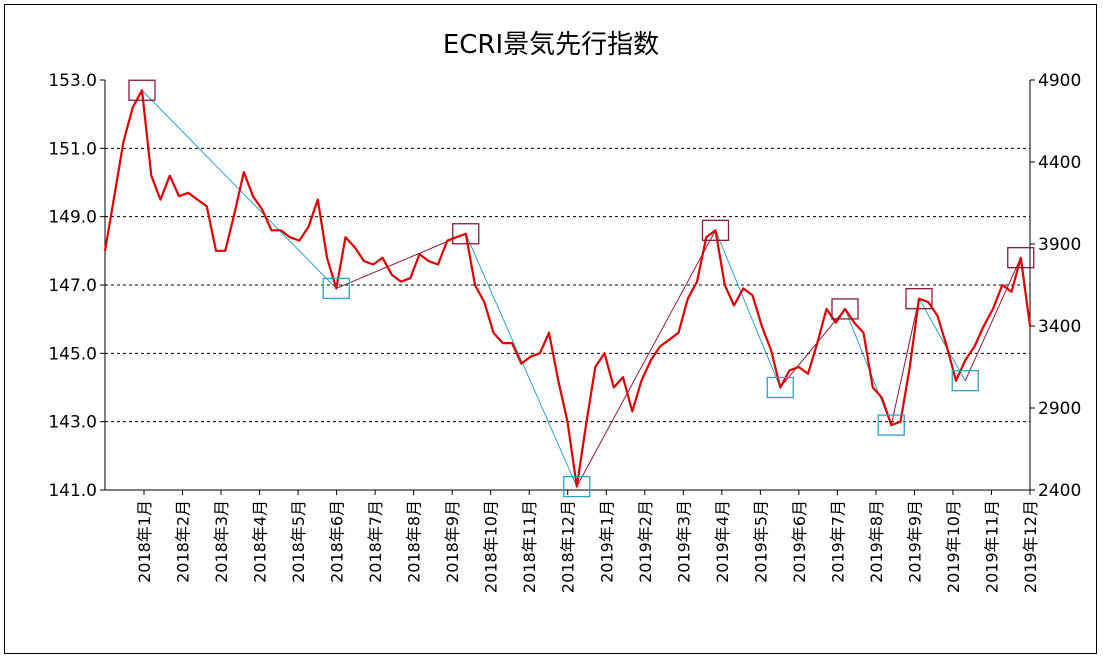  What do you see at coordinates (683, 541) in the screenshot?
I see `x-tick-label: 2019年3月` at bounding box center [683, 541].